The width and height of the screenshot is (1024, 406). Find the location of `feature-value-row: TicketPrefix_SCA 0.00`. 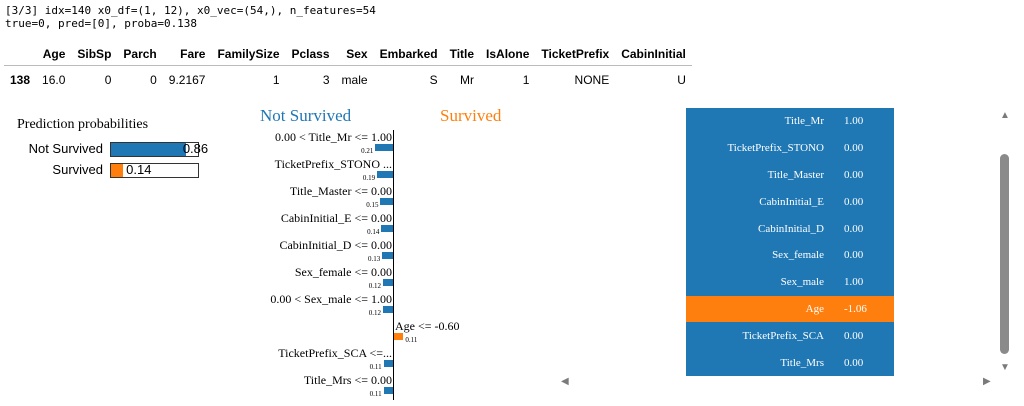

feature-value-row: TicketPrefix_SCA 0.00 is located at coordinates (790, 336).